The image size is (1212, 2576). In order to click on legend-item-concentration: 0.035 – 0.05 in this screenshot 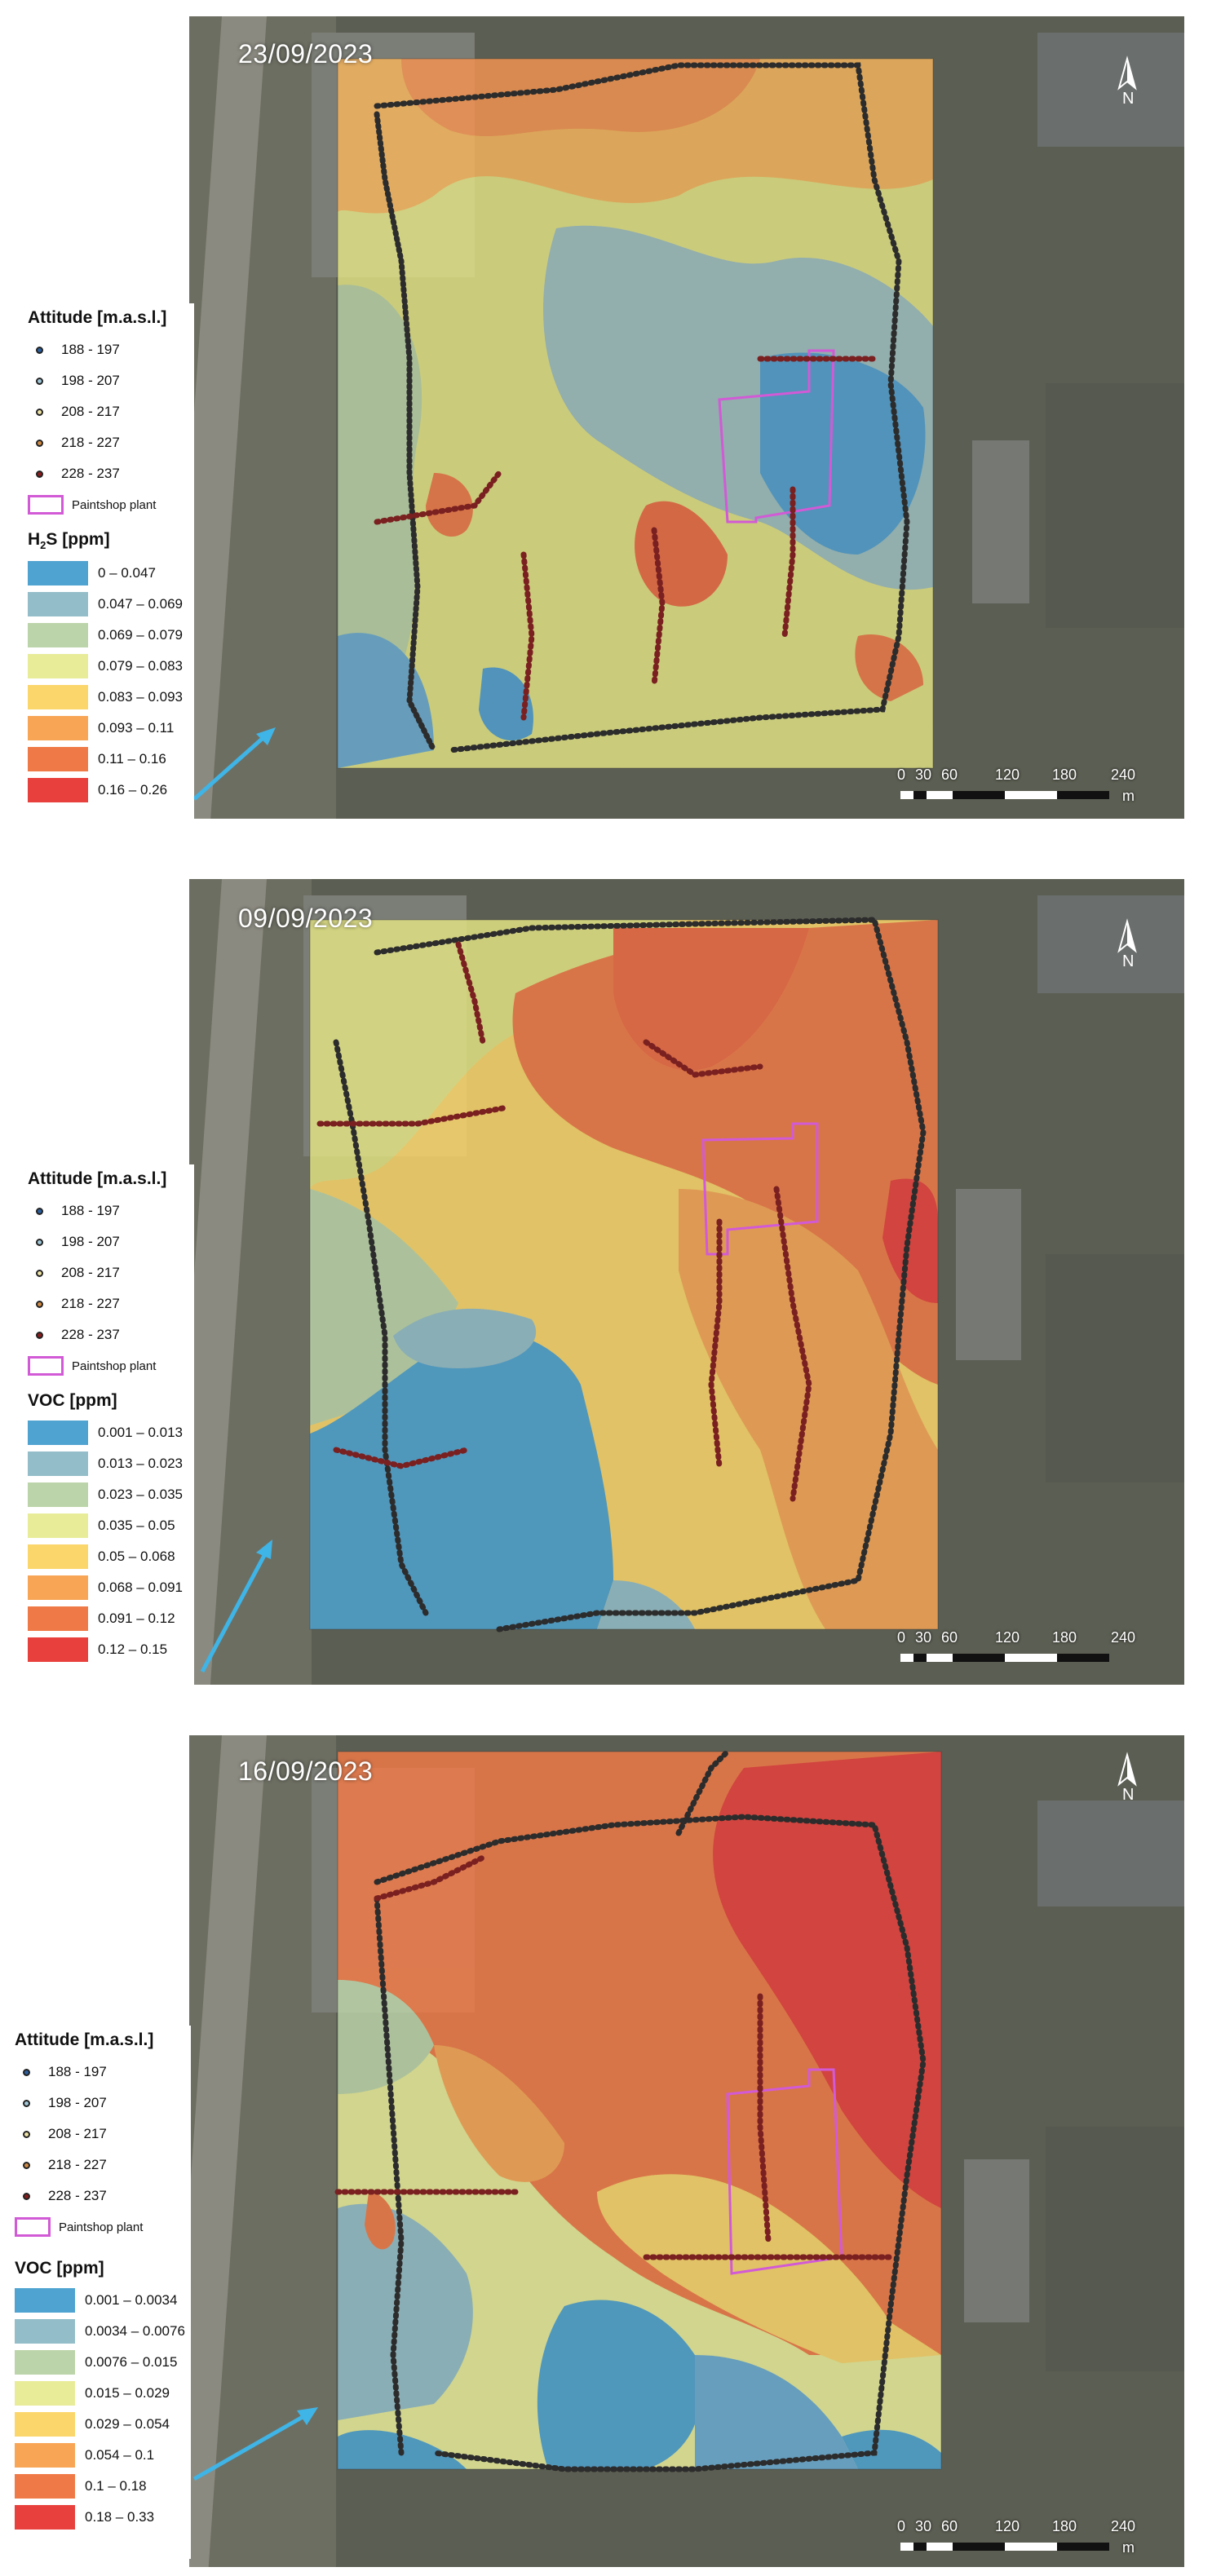, I will do `click(108, 1525)`.